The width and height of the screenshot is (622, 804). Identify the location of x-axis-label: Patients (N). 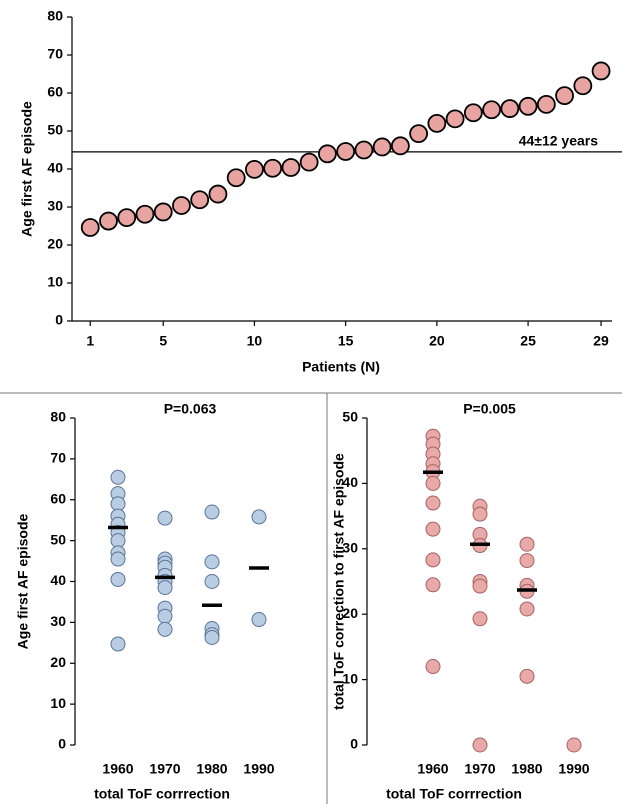
(341, 367).